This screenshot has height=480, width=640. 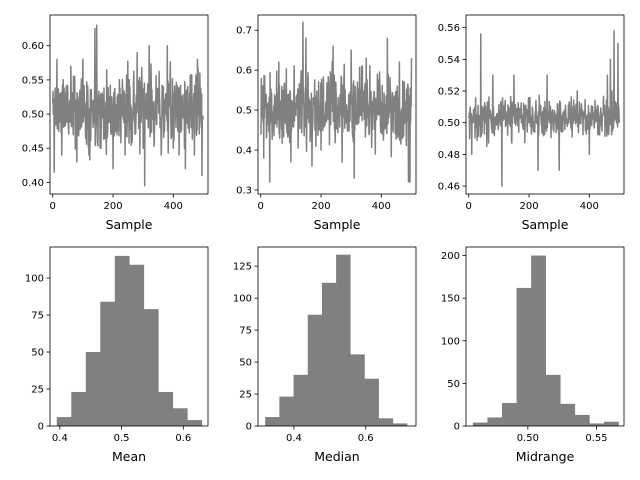 I want to click on x-tick-label: 0.5, so click(x=122, y=438).